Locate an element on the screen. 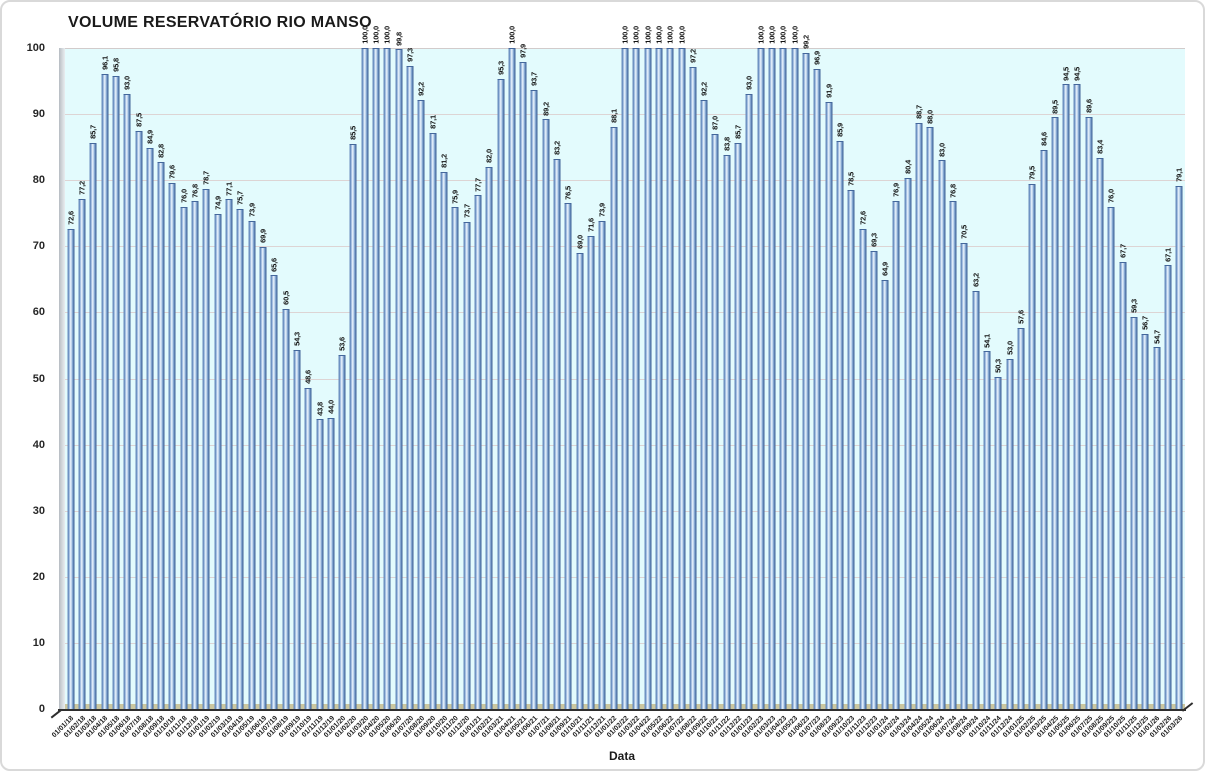  y-tick-label: 20 is located at coordinates (38, 576).